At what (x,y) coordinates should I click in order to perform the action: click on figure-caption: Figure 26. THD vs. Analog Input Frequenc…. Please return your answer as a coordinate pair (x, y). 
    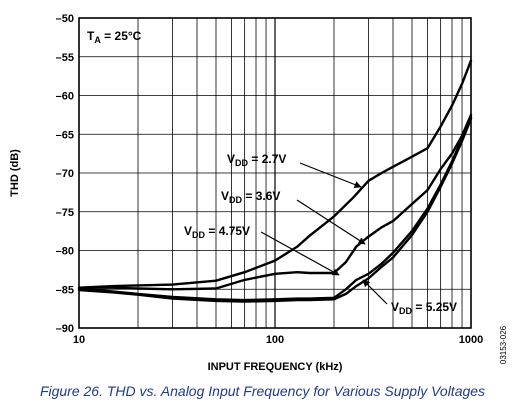
    Looking at the image, I should click on (262, 391).